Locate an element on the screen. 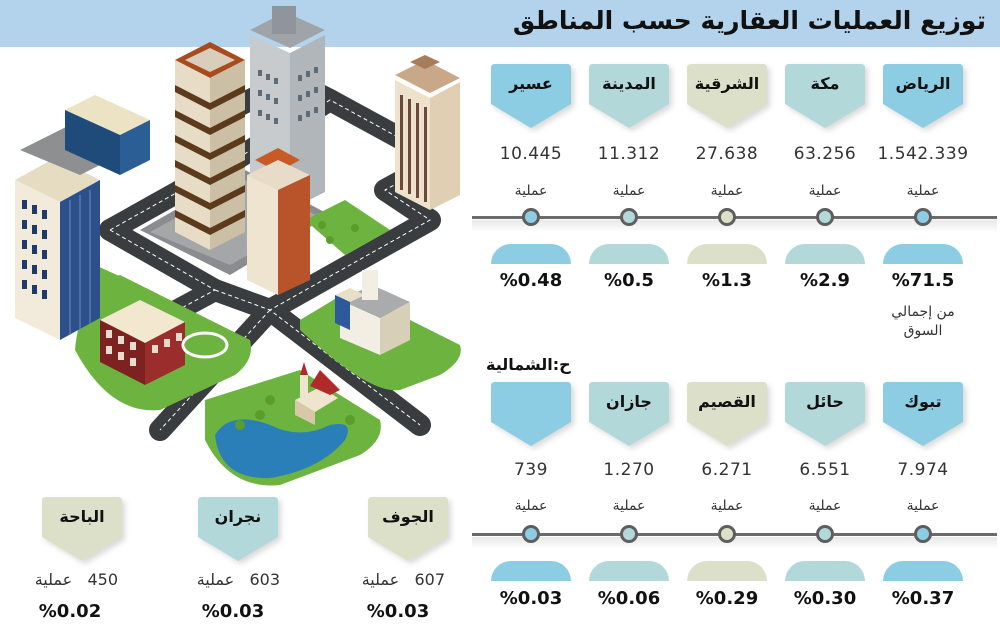  region-name: نجران is located at coordinates (238, 516).